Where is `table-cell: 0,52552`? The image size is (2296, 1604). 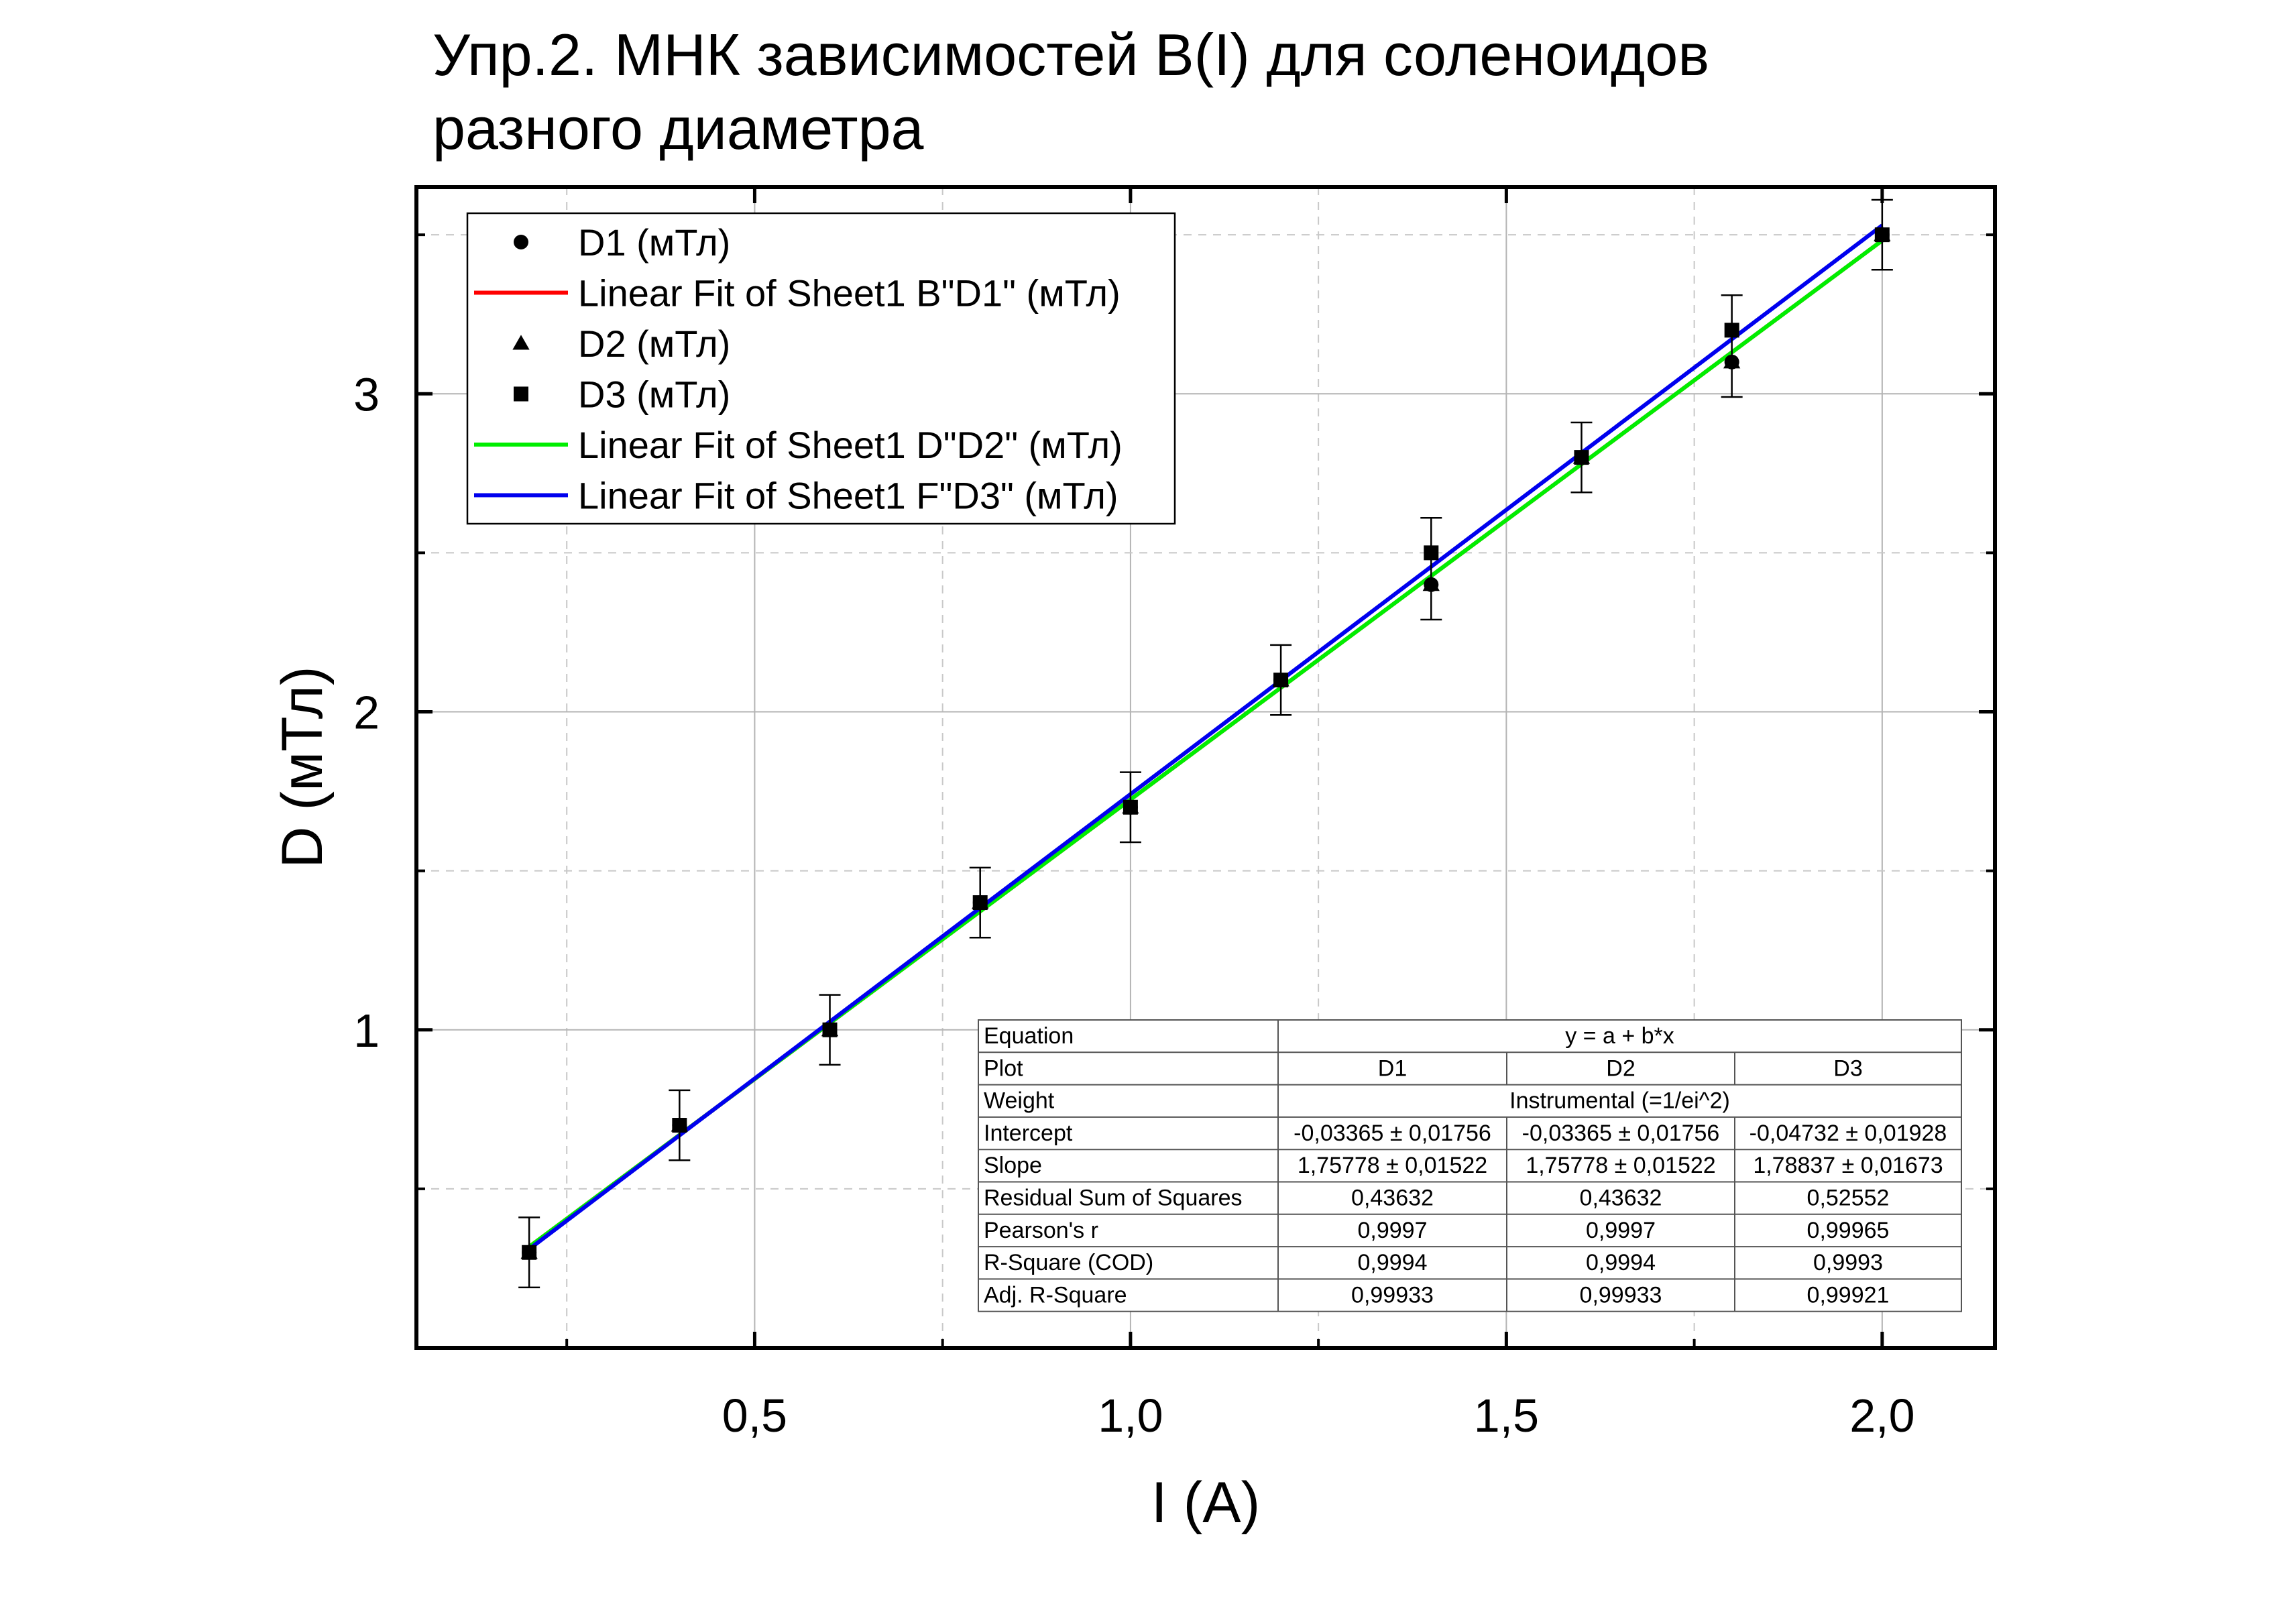 table-cell: 0,52552 is located at coordinates (1848, 1198).